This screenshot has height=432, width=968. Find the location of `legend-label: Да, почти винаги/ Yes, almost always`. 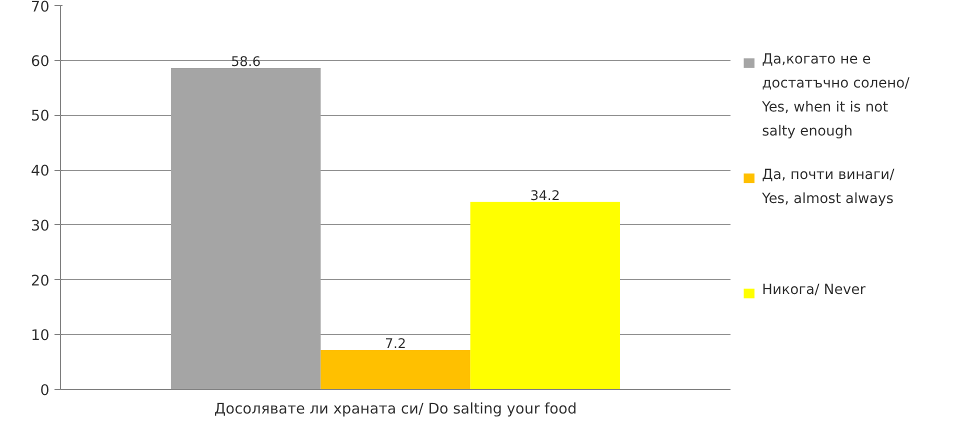

legend-label: Да, почти винаги/ Yes, almost always is located at coordinates (828, 186).